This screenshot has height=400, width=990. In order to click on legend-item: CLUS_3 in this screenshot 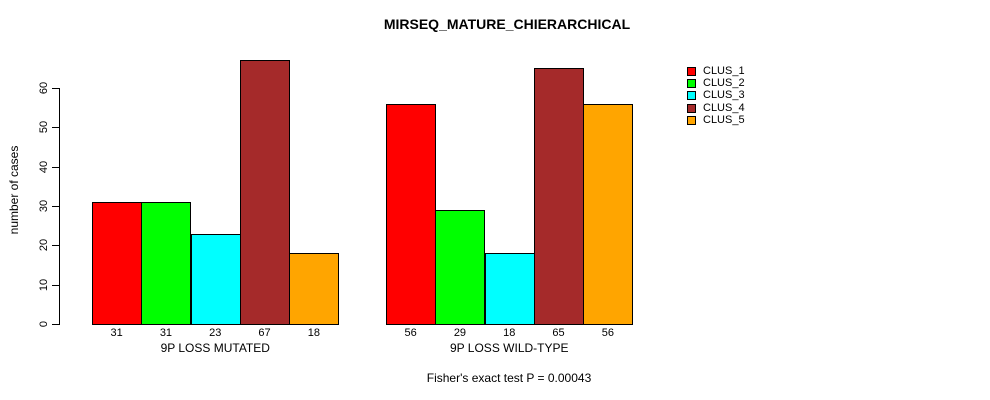, I will do `click(716, 96)`.